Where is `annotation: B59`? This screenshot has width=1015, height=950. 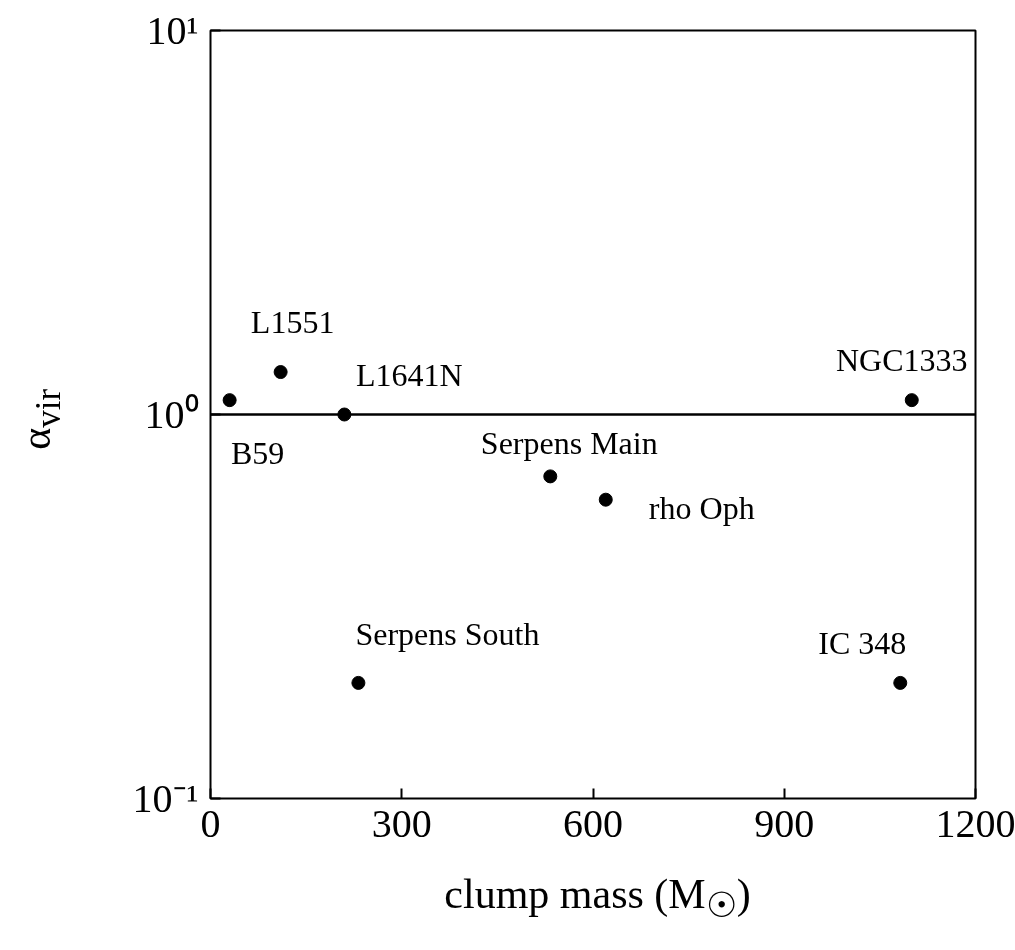
annotation: B59 is located at coordinates (257, 453).